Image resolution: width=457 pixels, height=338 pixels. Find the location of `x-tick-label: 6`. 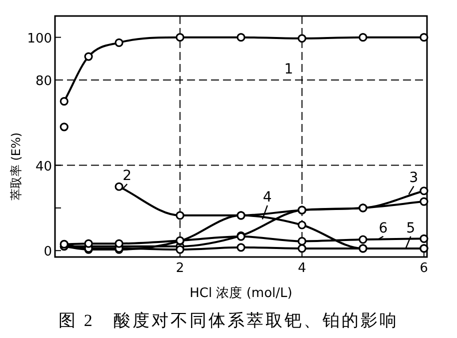

x-tick-label: 6 is located at coordinates (424, 268).